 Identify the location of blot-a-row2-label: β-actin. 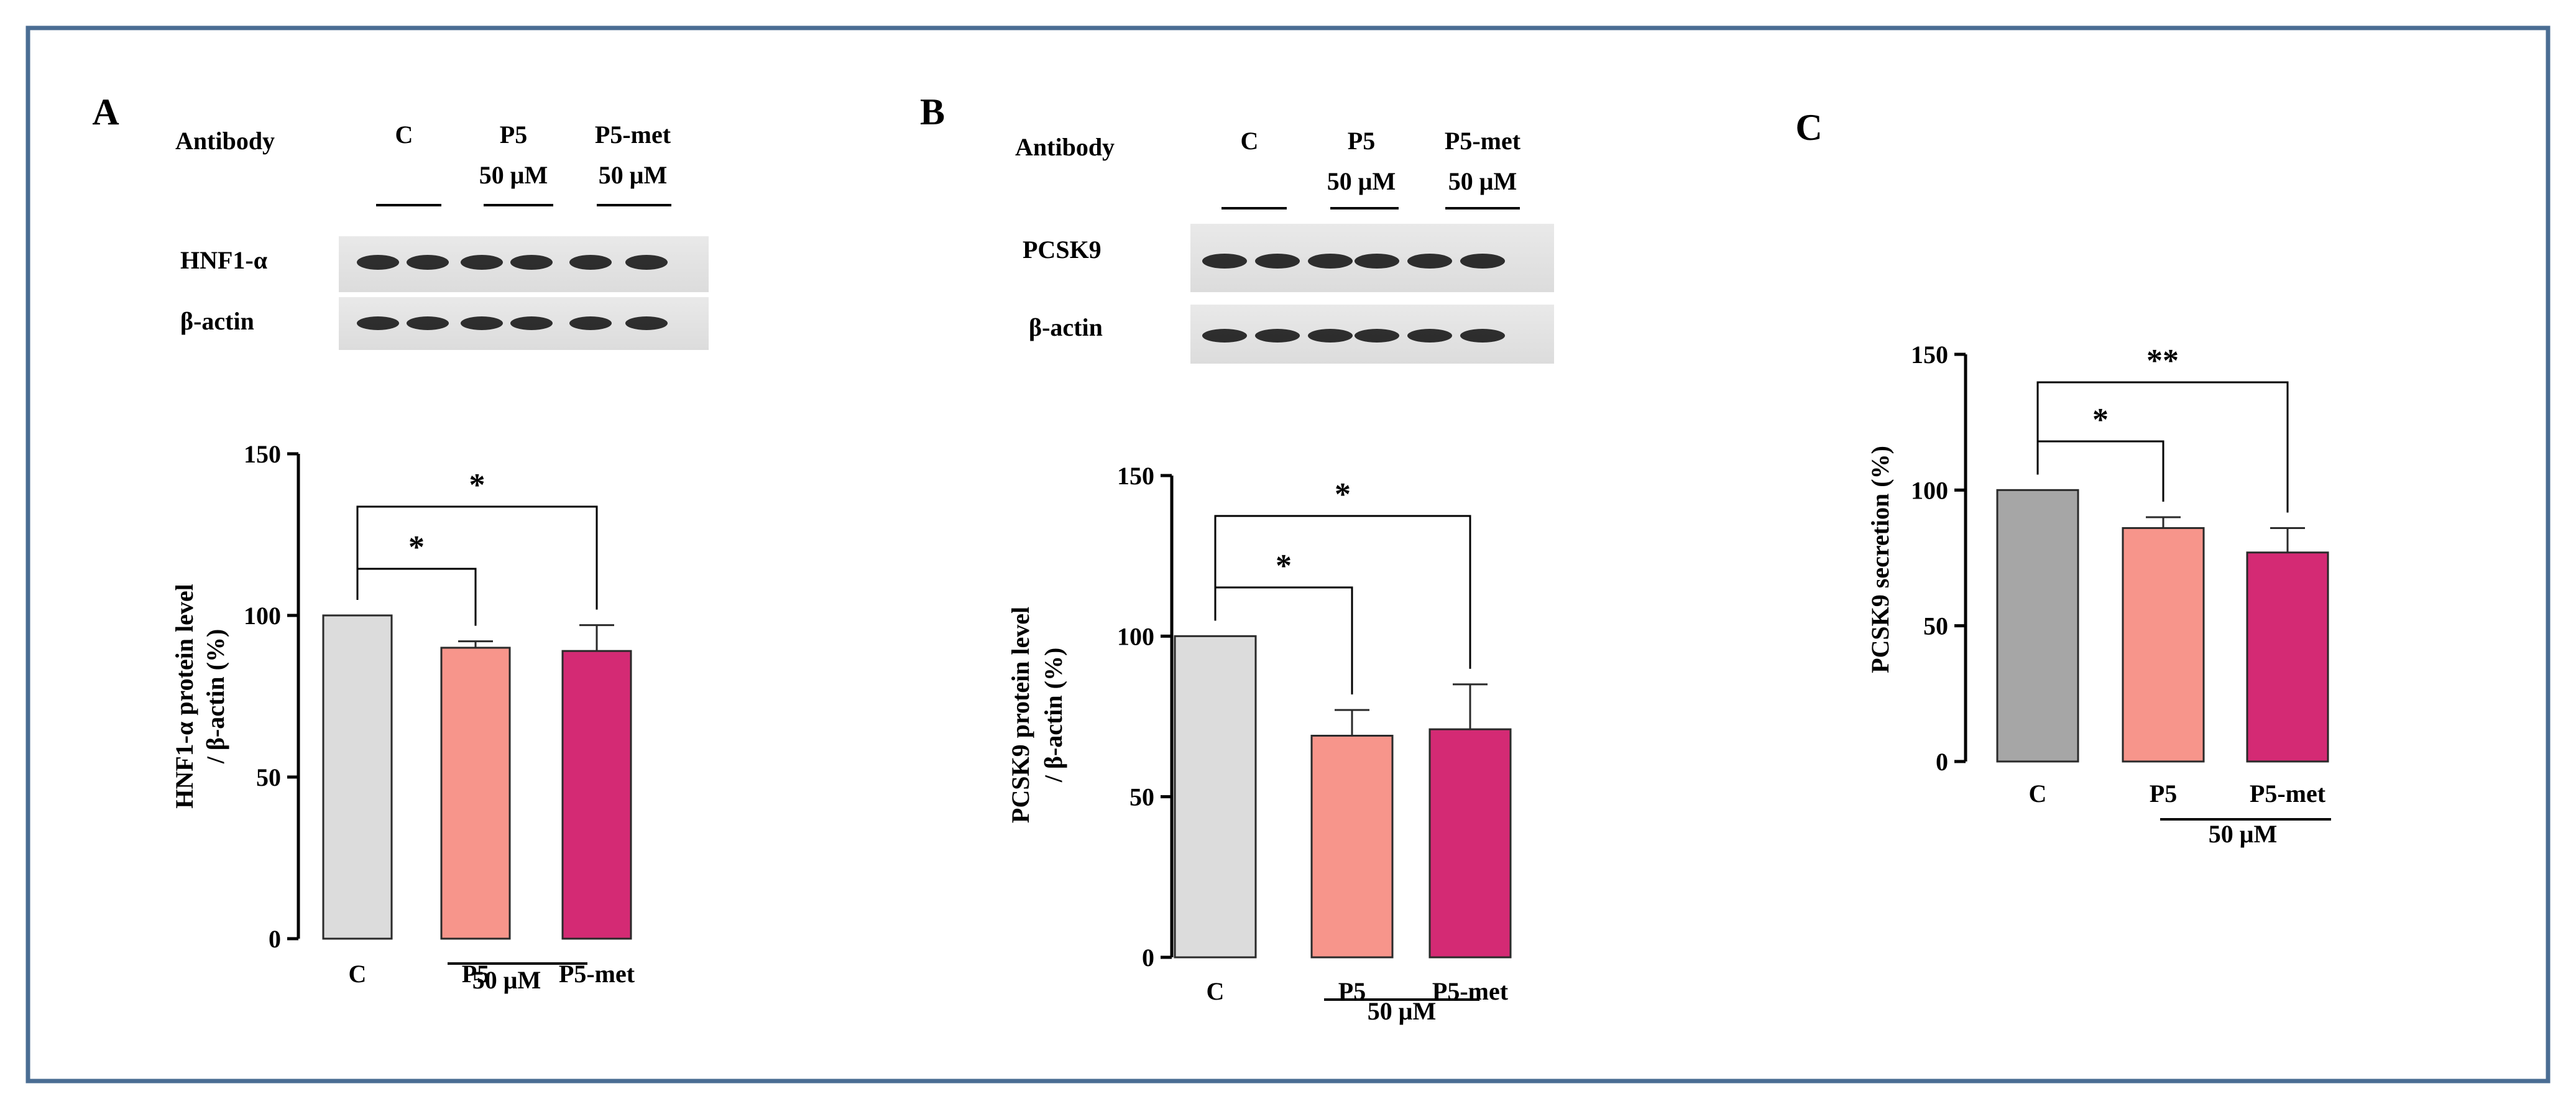
(217, 321).